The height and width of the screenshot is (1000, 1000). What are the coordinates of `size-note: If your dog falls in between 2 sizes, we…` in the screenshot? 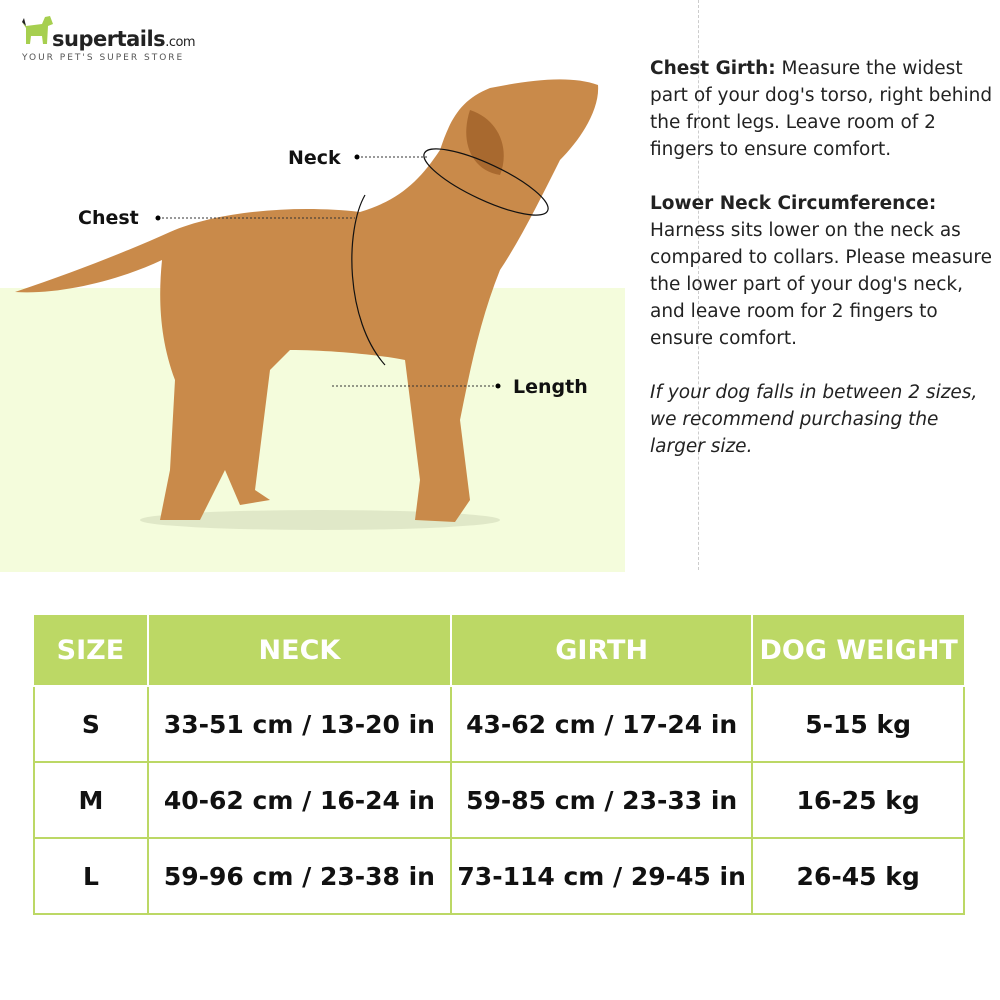 It's located at (814, 419).